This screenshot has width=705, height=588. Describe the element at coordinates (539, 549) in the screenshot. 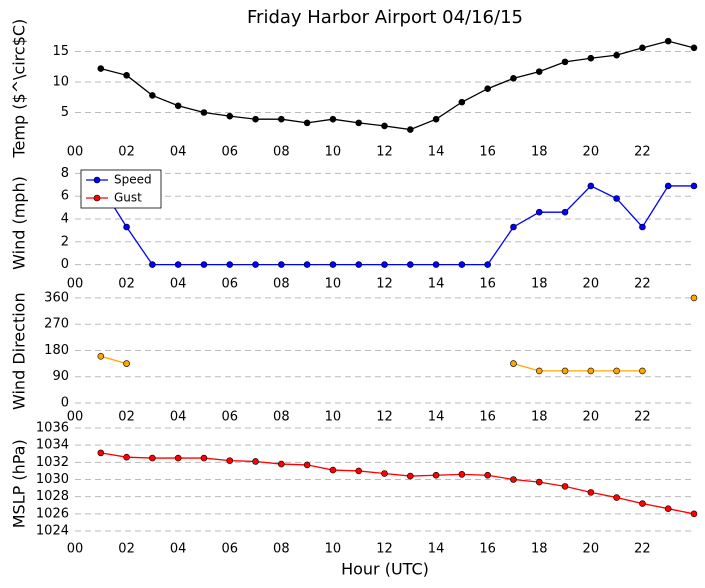

I see `x-tick-label: 18` at that location.